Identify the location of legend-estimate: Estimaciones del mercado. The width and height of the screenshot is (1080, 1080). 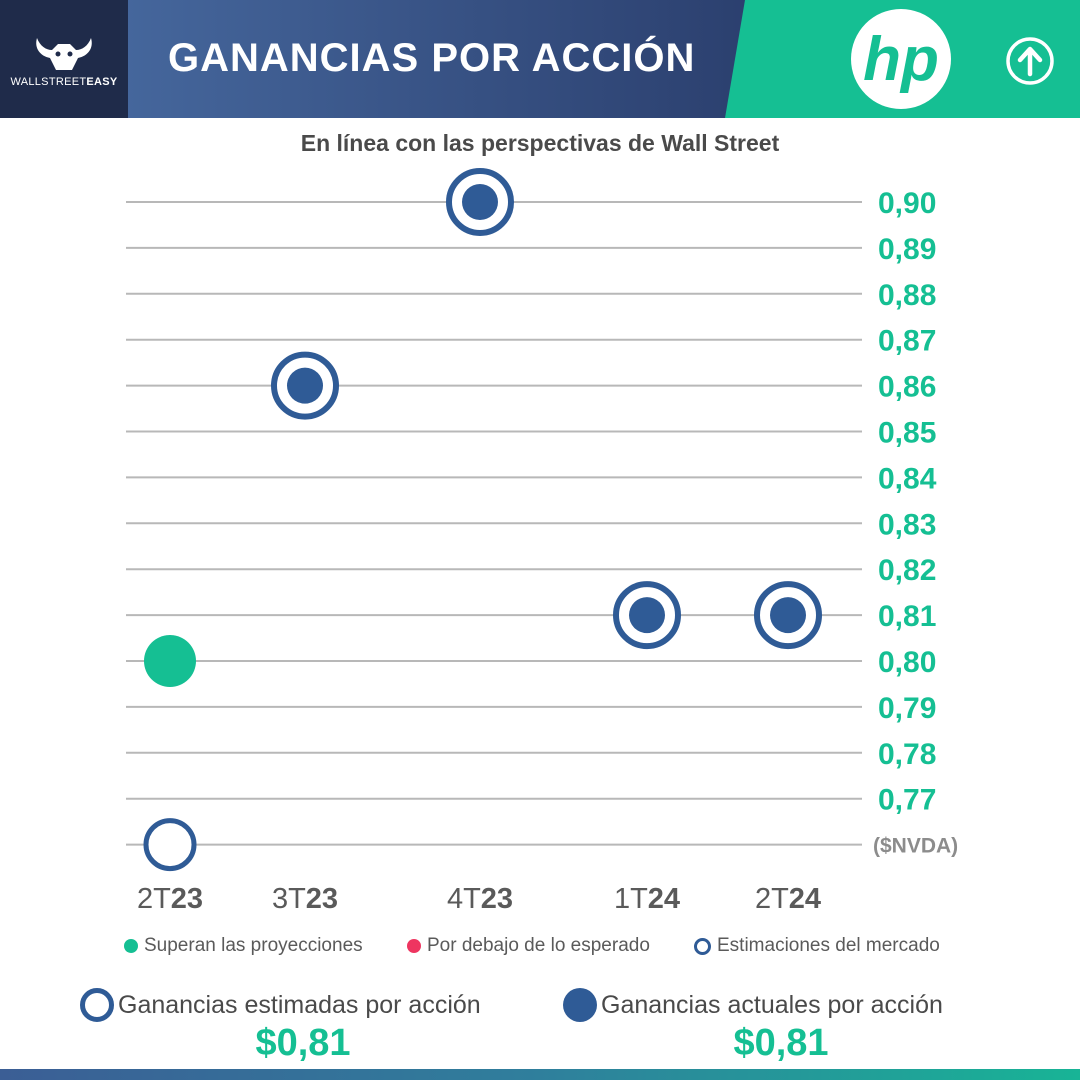
(817, 946).